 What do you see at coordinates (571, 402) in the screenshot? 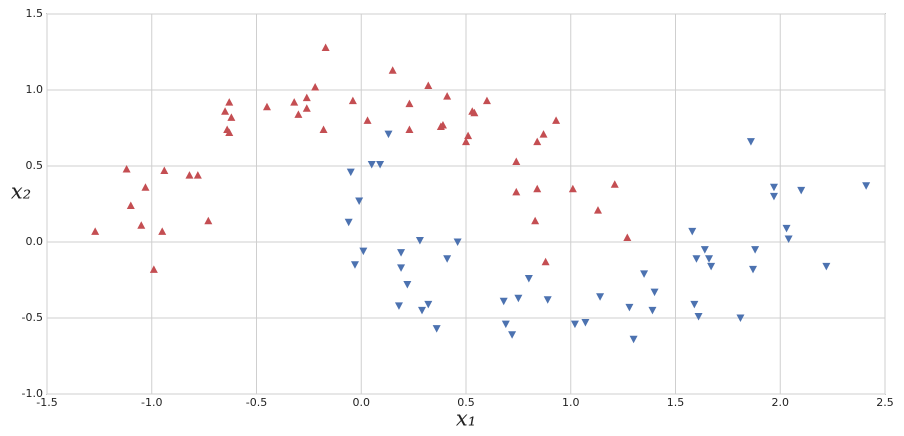
I see `x-tick-label: 1.0` at bounding box center [571, 402].